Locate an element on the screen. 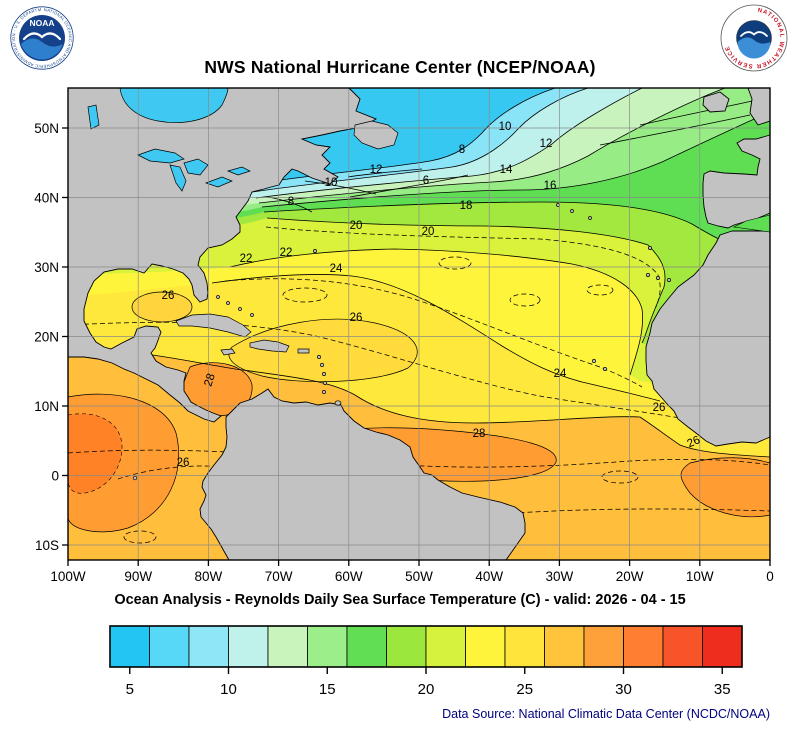  contour-value-label: 24 is located at coordinates (336, 269).